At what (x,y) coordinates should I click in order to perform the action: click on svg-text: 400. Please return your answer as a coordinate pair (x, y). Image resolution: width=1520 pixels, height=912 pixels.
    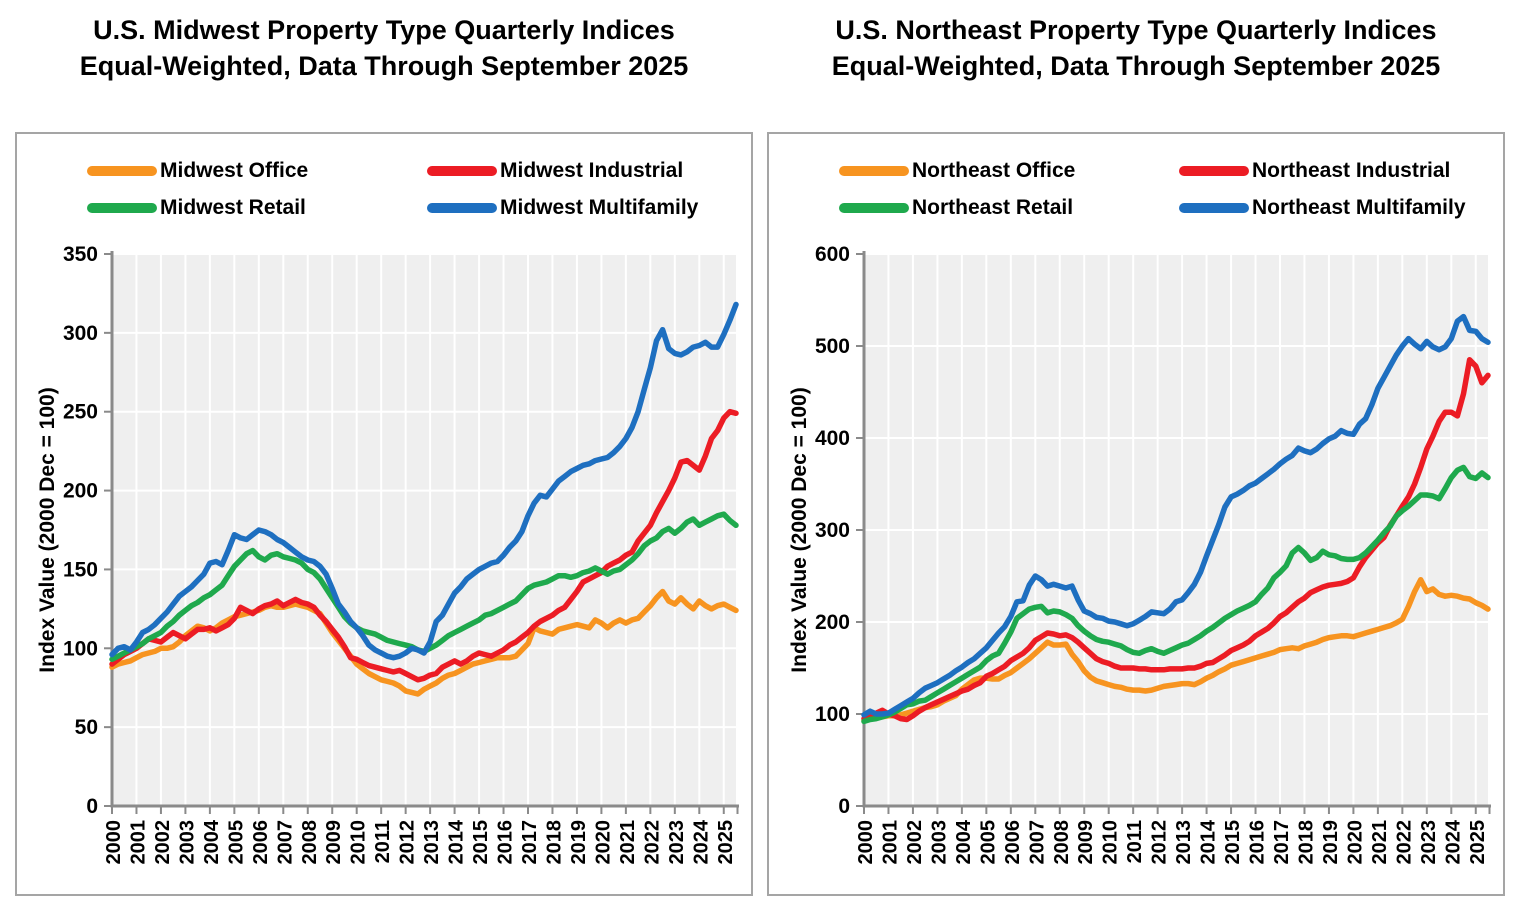
    Looking at the image, I should click on (832, 438).